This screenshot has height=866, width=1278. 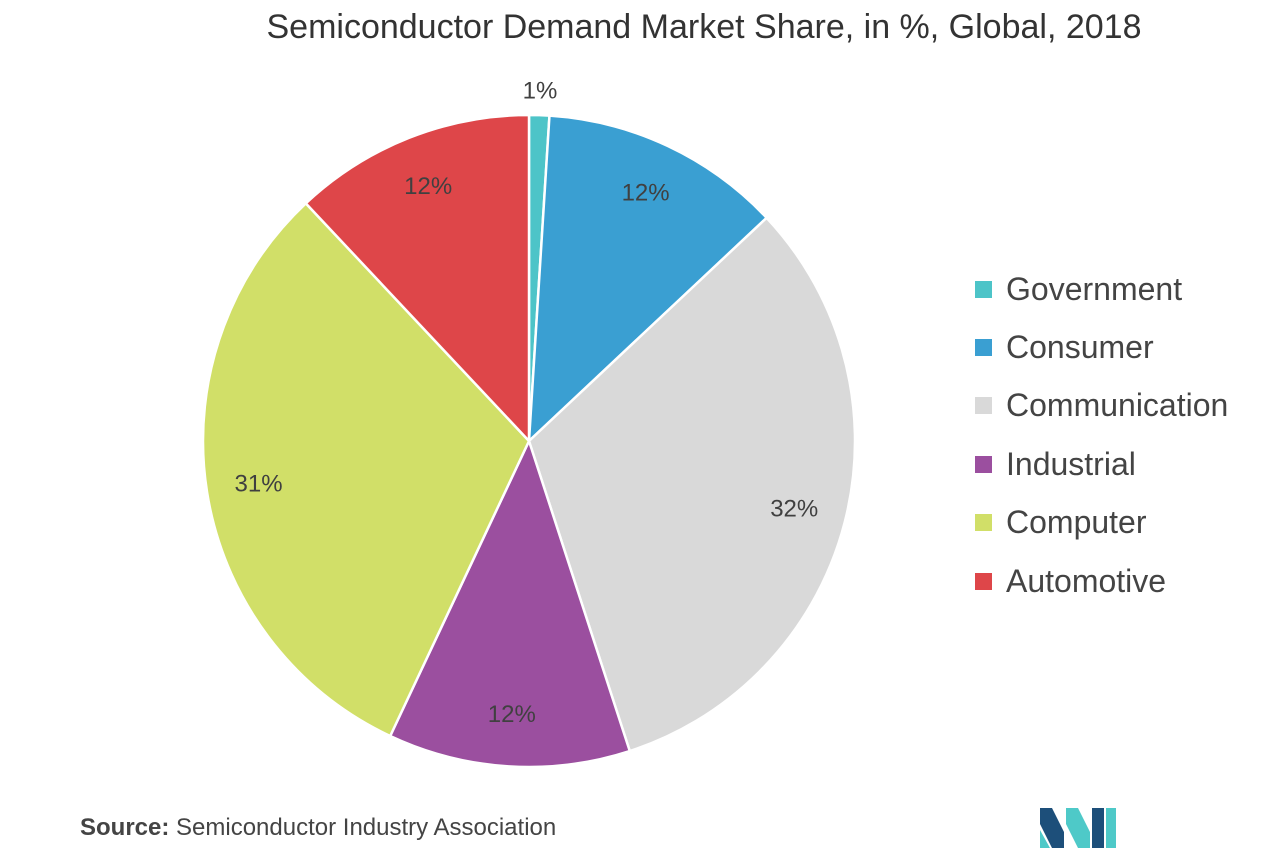 What do you see at coordinates (794, 509) in the screenshot?
I see `slice-label-communication: 32%` at bounding box center [794, 509].